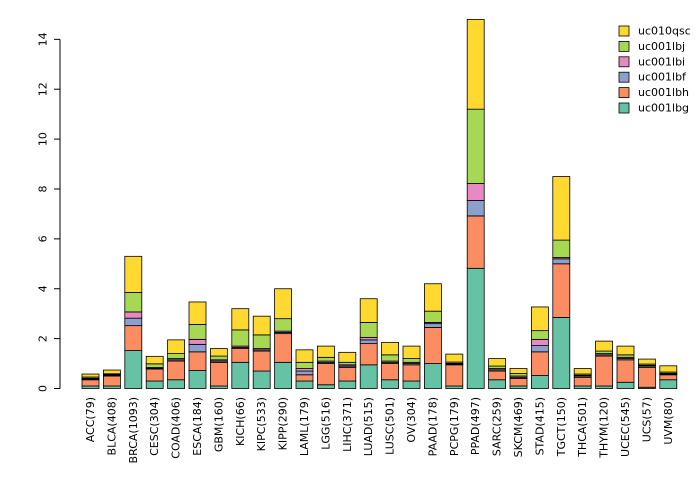  I want to click on bar-stack-lihc, so click(347, 370).